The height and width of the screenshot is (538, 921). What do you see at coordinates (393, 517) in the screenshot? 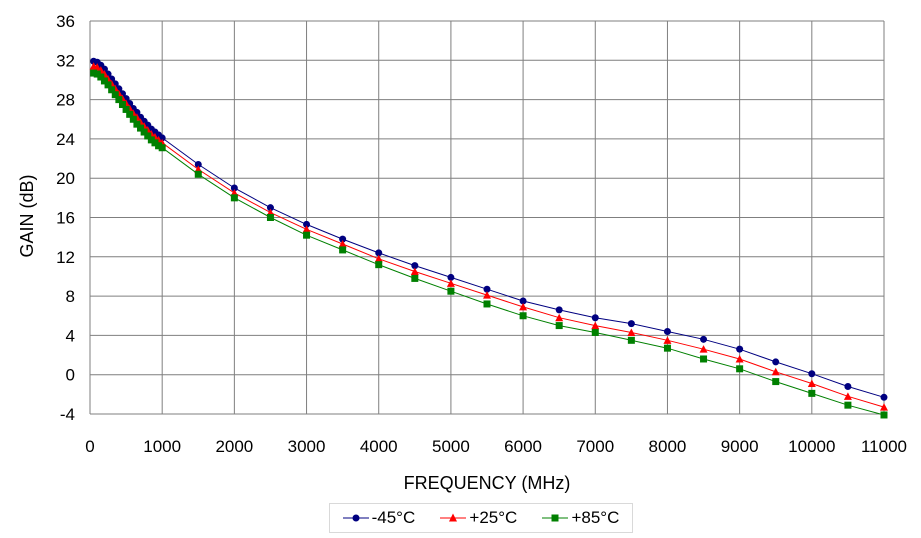
I see `legend-label: -45°C` at bounding box center [393, 517].